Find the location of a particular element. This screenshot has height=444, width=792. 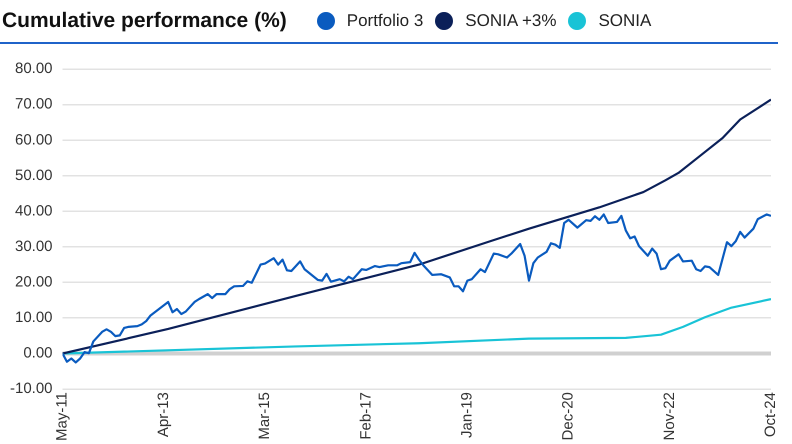

y-tick-label: 30.00 is located at coordinates (33, 246).